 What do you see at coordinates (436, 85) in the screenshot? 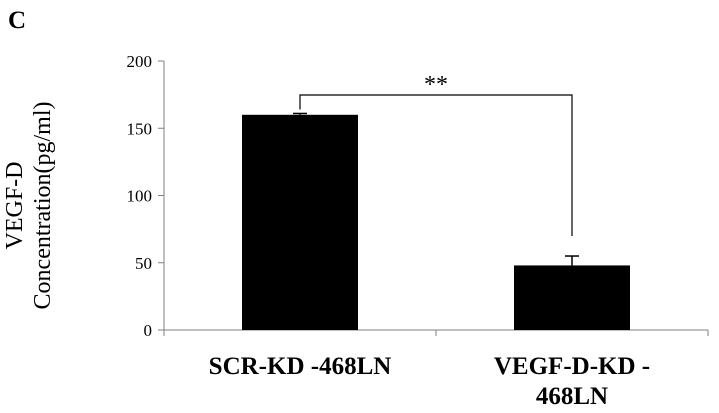
I see `significance-label: **` at bounding box center [436, 85].